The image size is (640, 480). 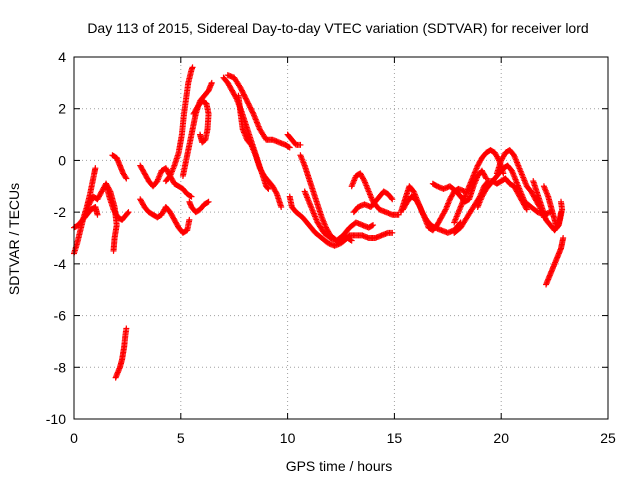 I want to click on x-tick-label: 10, so click(x=288, y=438).